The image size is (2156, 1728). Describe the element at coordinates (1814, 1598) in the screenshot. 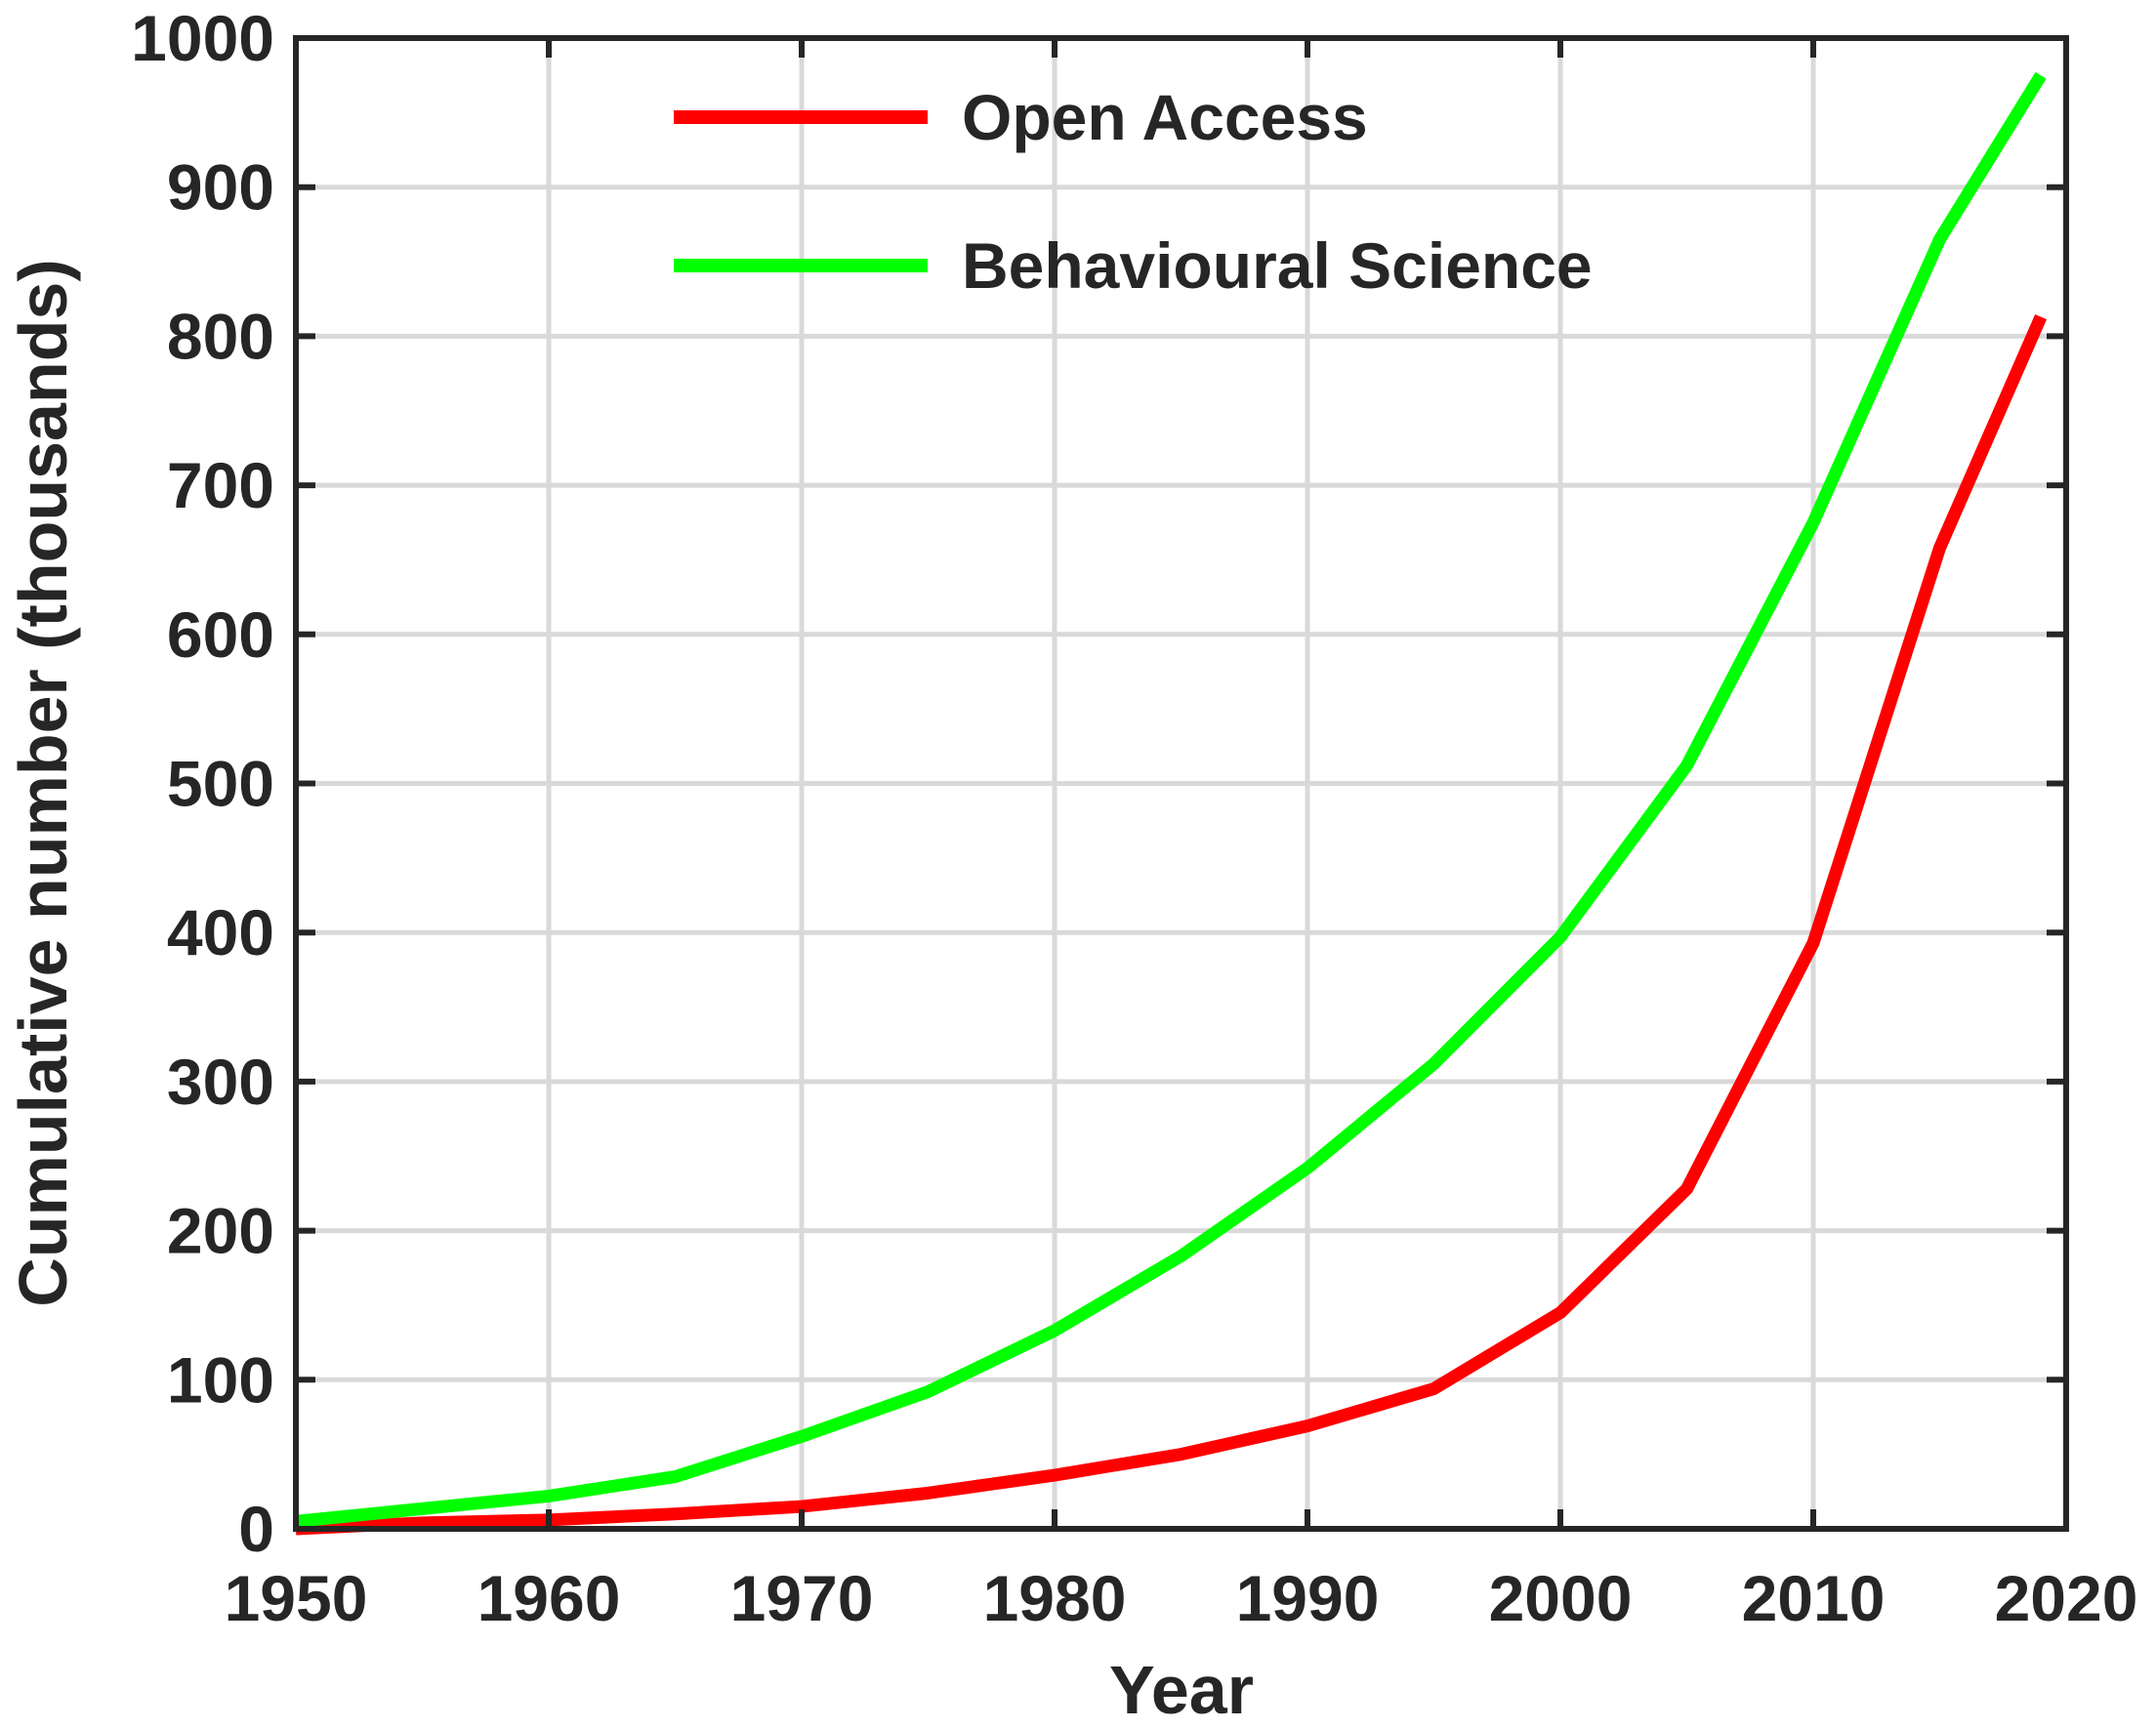

I see `x-tick-label: 2010` at that location.